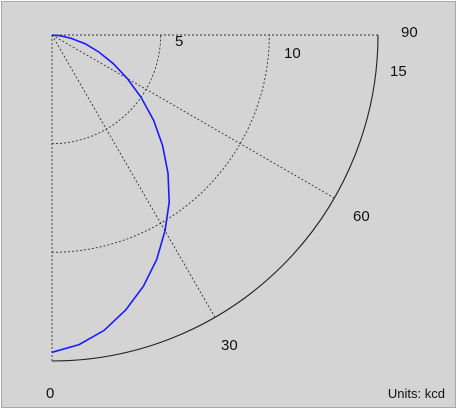 This screenshot has height=409, width=457. What do you see at coordinates (292, 53) in the screenshot?
I see `radius-label-10: 10` at bounding box center [292, 53].